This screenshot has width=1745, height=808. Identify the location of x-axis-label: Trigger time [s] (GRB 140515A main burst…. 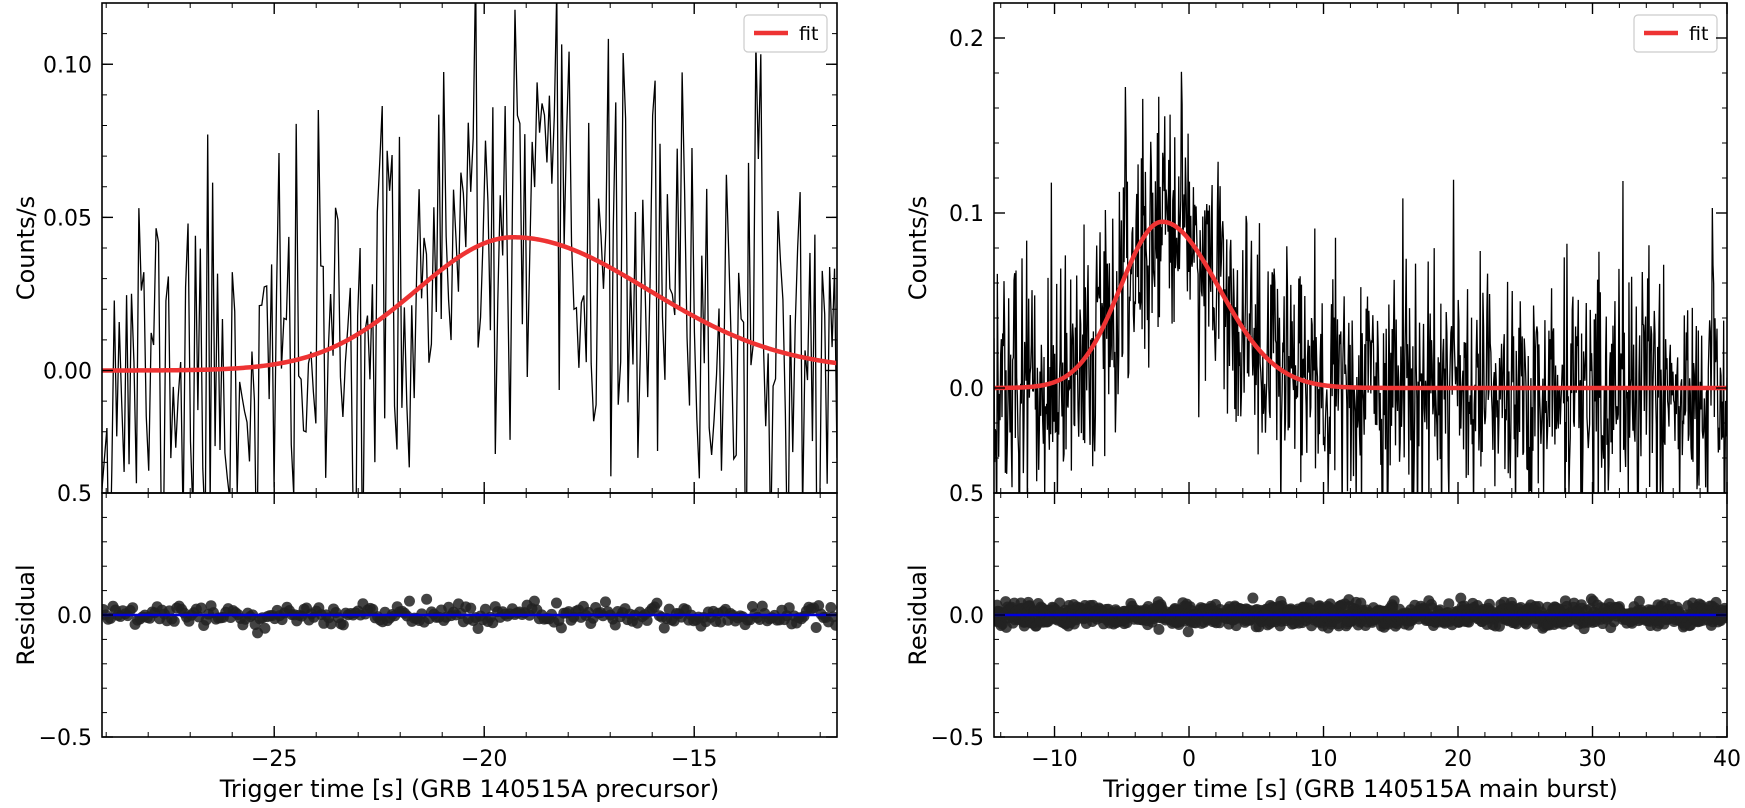
(1360, 789).